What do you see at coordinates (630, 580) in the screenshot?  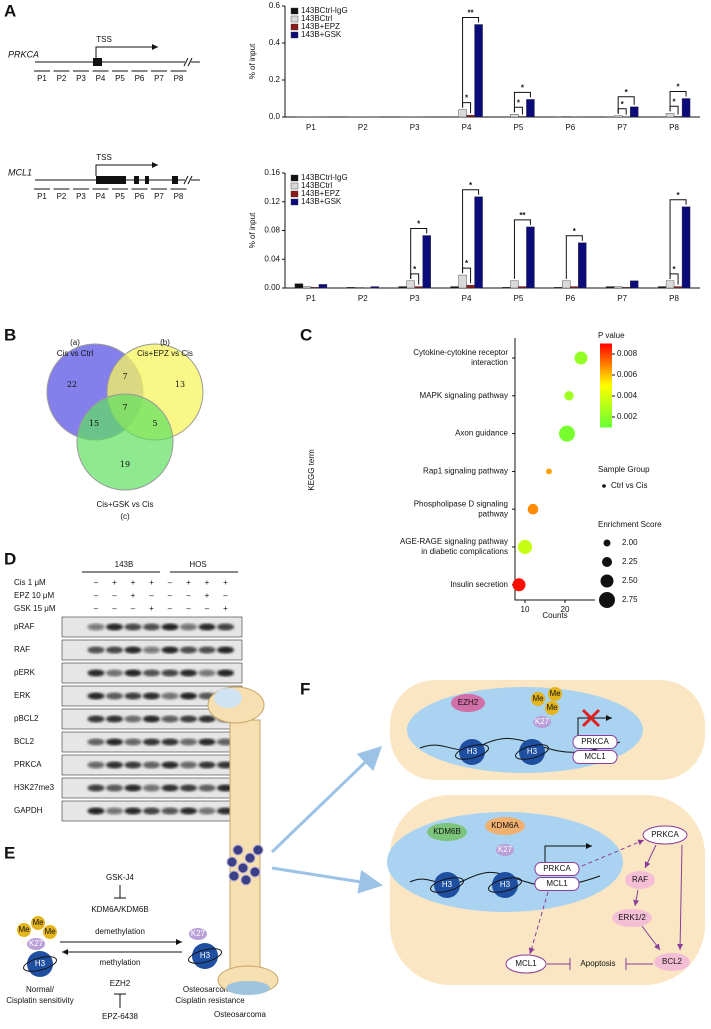 I see `size-key-label: 2.50` at bounding box center [630, 580].